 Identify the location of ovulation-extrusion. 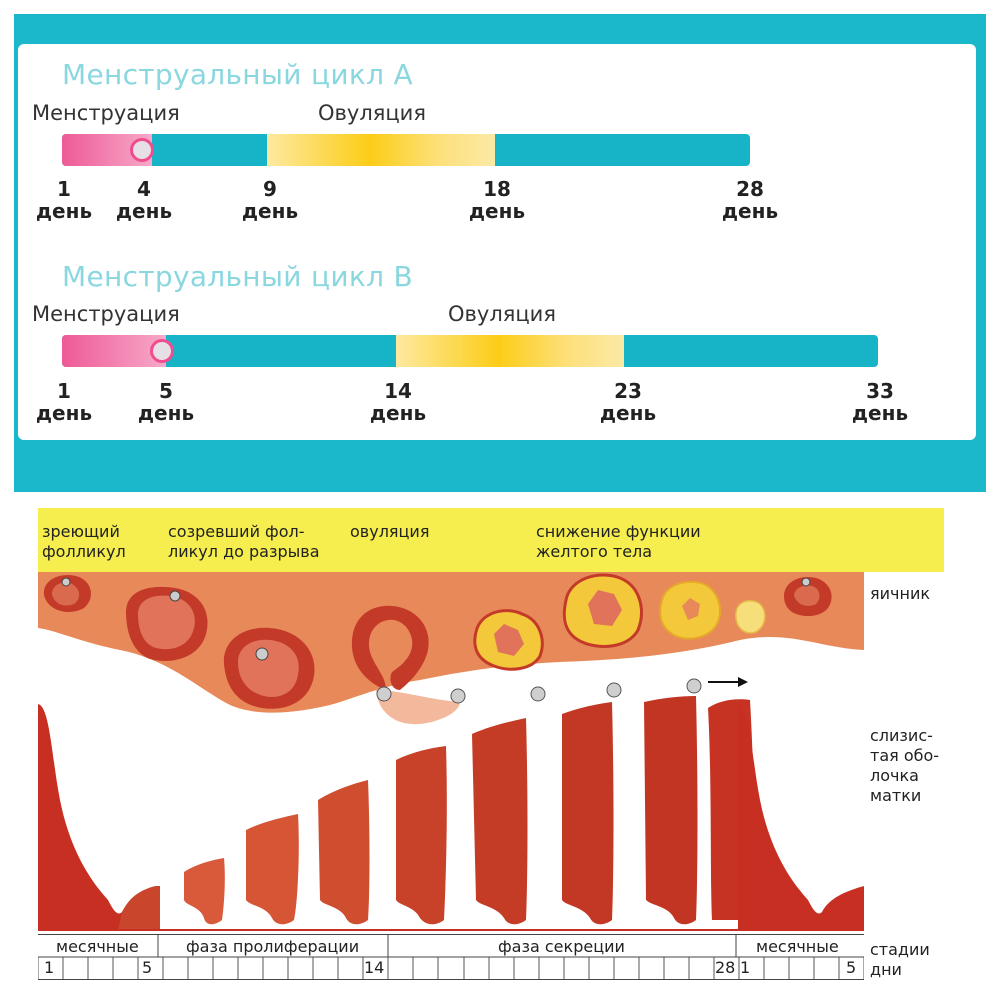
(418, 707).